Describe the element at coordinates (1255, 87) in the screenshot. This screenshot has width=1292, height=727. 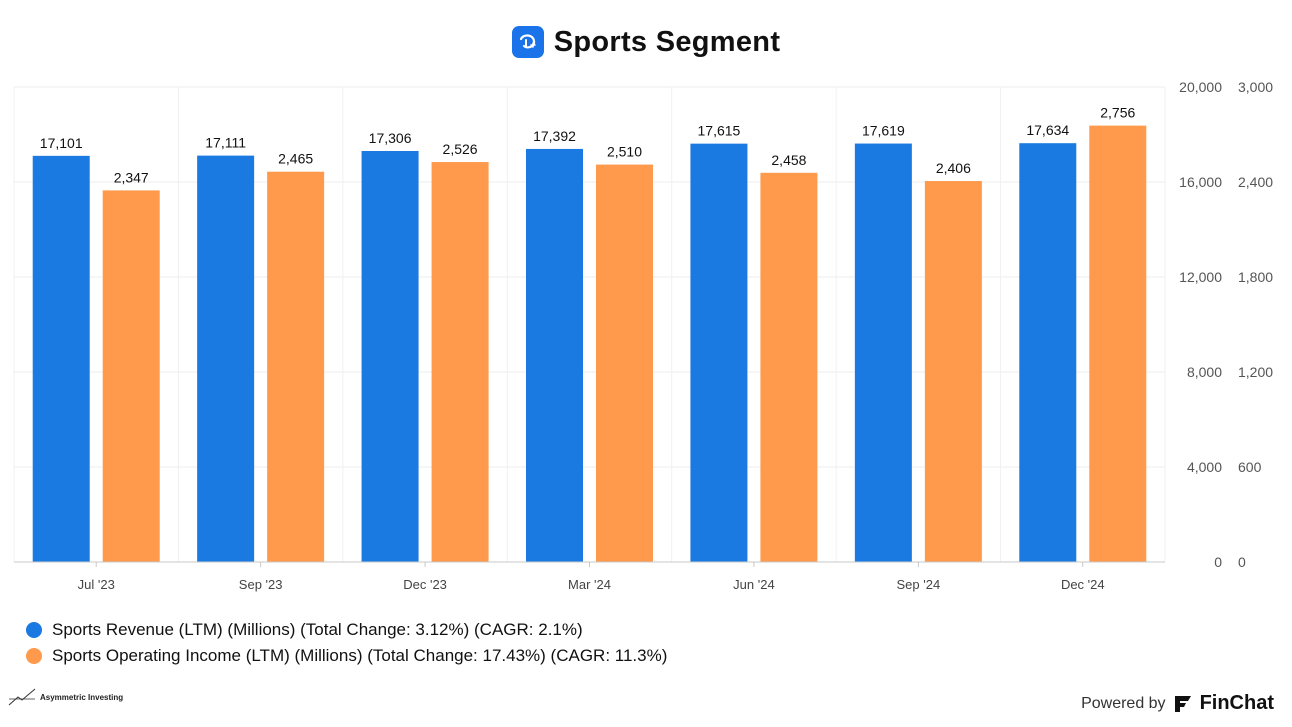
I see `y-right-tick-label: 3,000` at that location.